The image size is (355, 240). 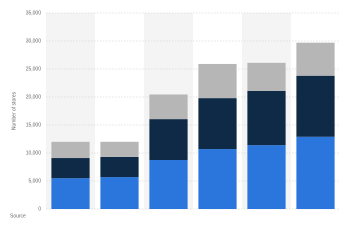 I want to click on y-tick-label: 0, so click(x=39, y=209).